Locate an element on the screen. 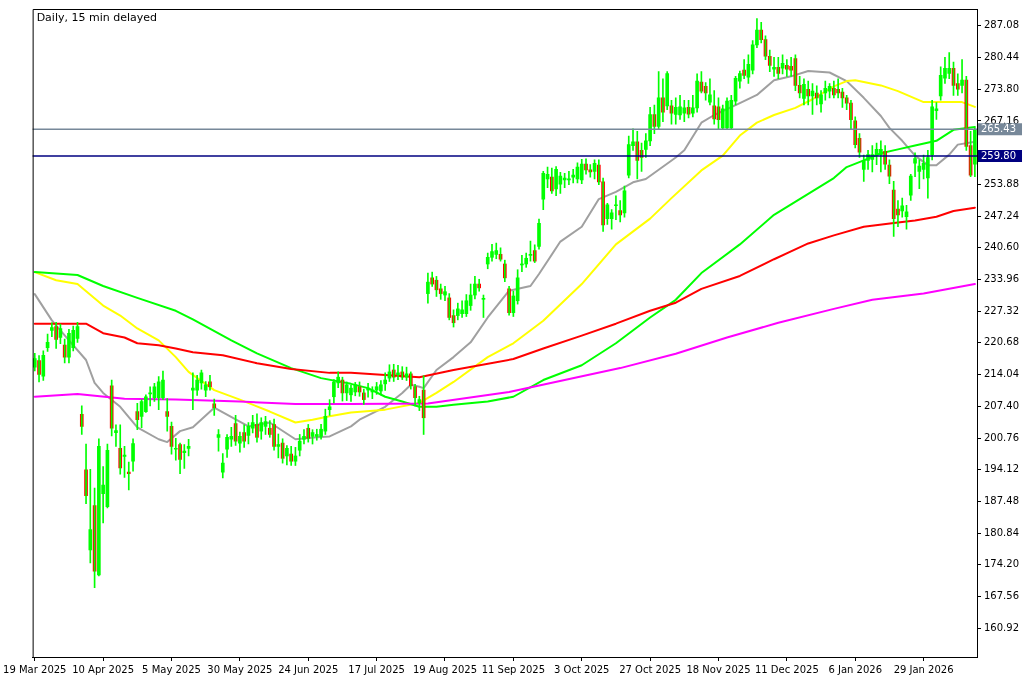 This screenshot has height=683, width=1024. y-tick-label: 200.76 is located at coordinates (1002, 437).